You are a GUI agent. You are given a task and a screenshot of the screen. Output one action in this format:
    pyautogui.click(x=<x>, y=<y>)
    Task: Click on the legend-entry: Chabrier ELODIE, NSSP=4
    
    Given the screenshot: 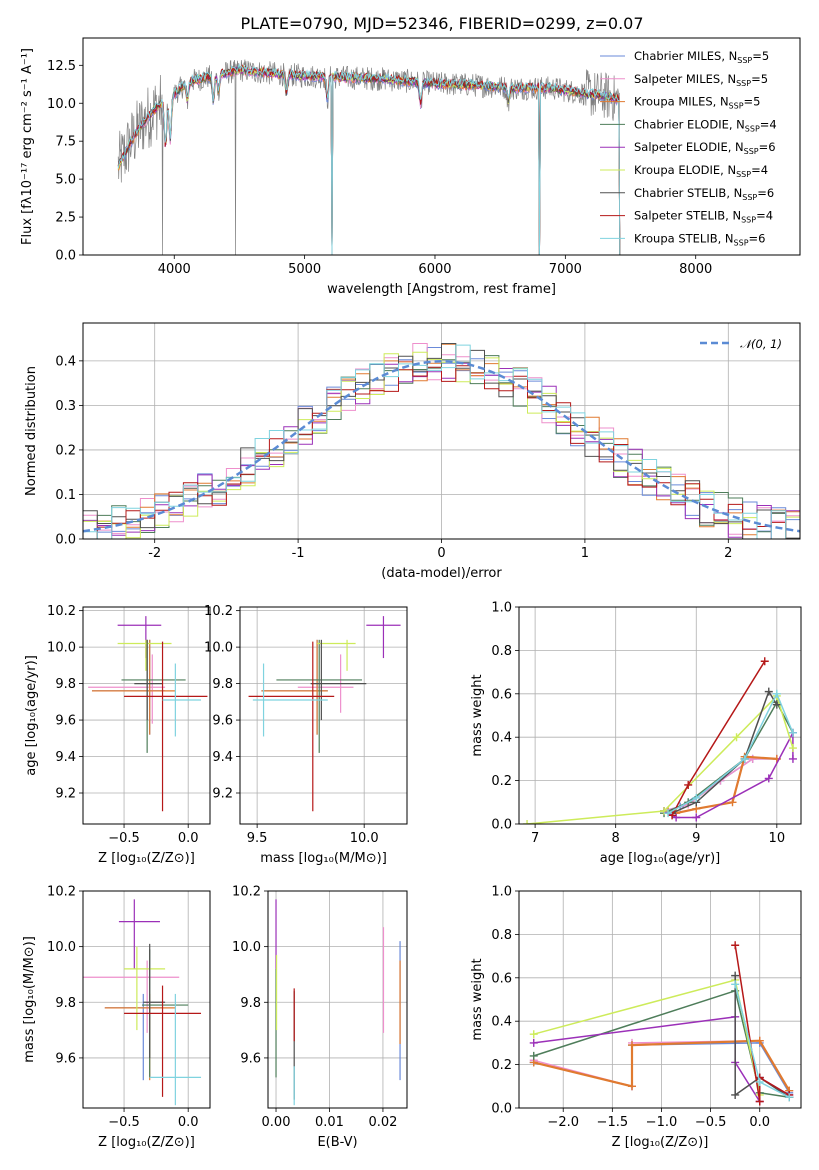 What is the action you would take?
    pyautogui.click(x=705, y=125)
    